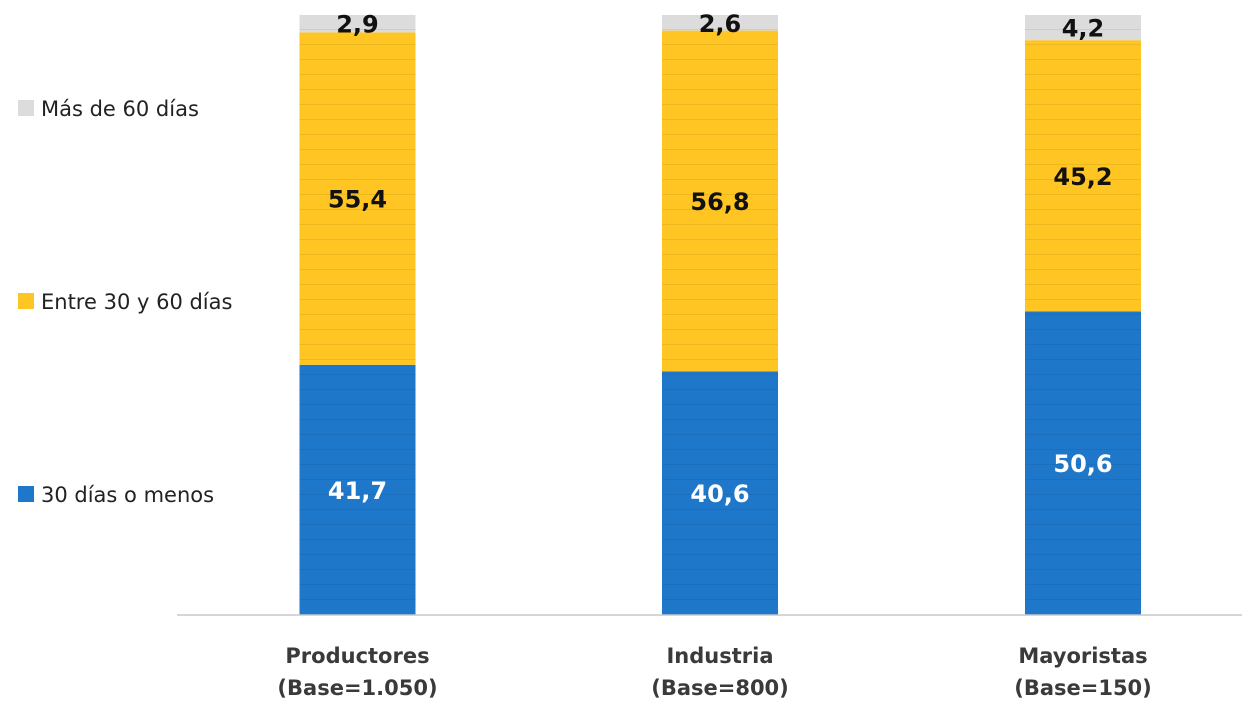  Describe the element at coordinates (26, 108) in the screenshot. I see `legend-swatch-mas-de-60-dias` at that location.